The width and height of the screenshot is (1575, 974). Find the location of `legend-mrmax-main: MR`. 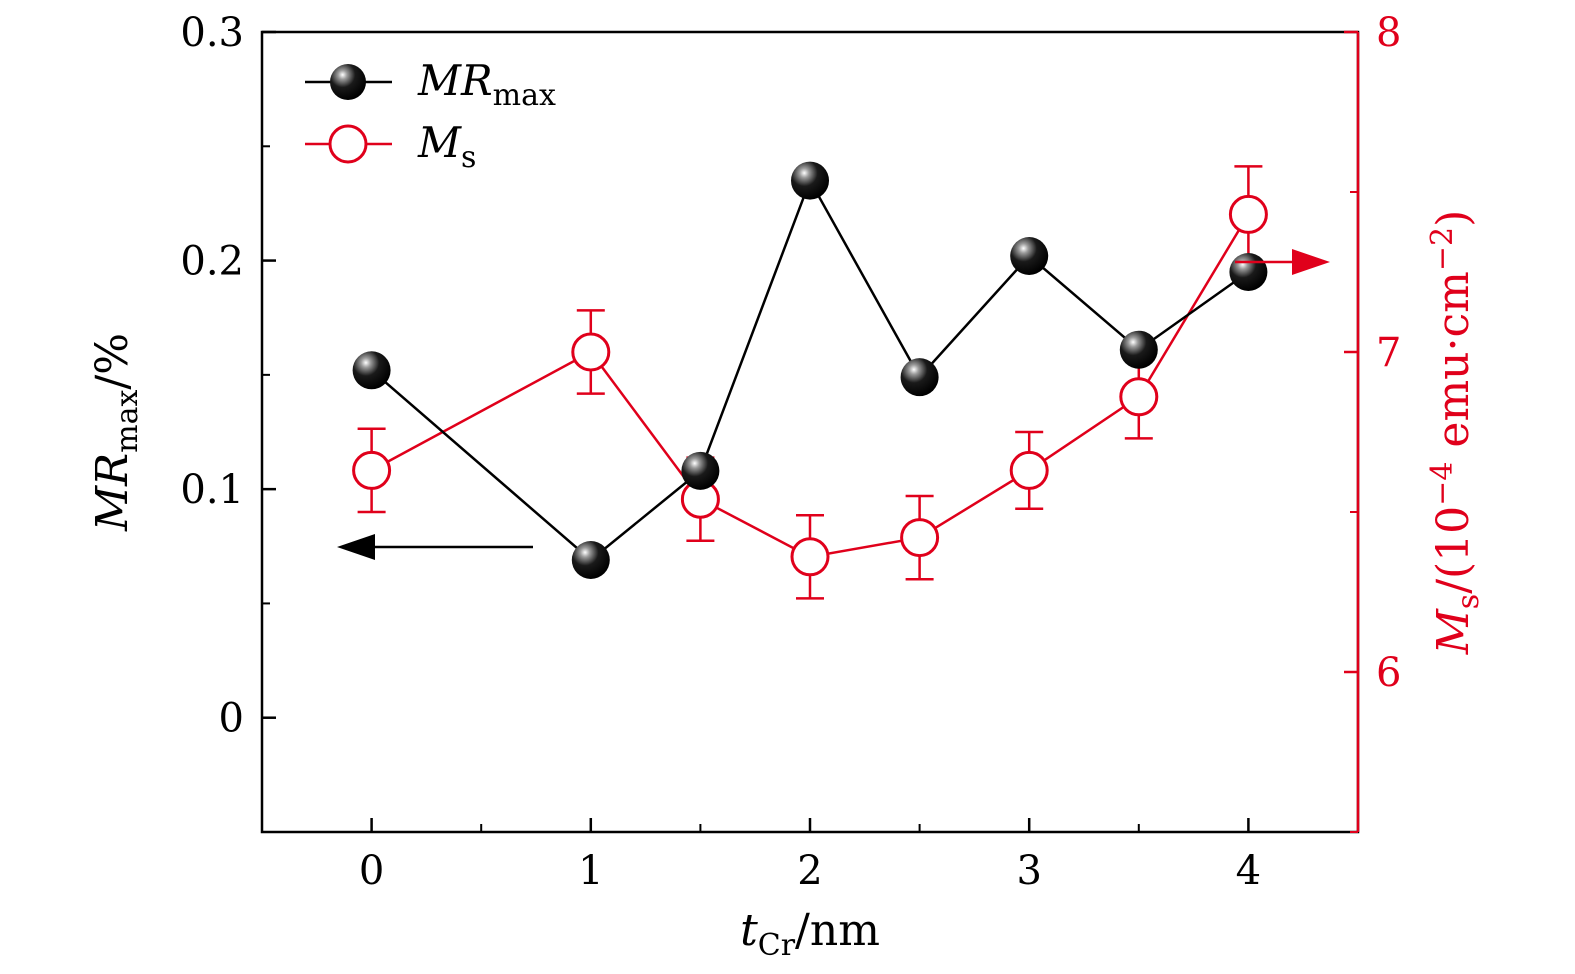

legend-mrmax-main: MR is located at coordinates (455, 80).